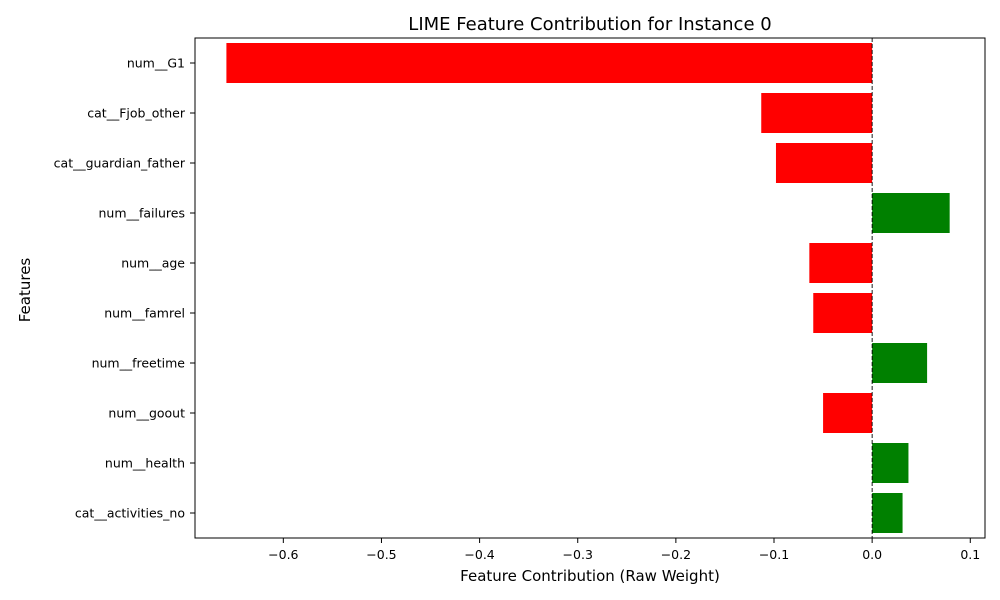  I want to click on x-axis-label: Feature Contribution (Raw Weight), so click(590, 576).